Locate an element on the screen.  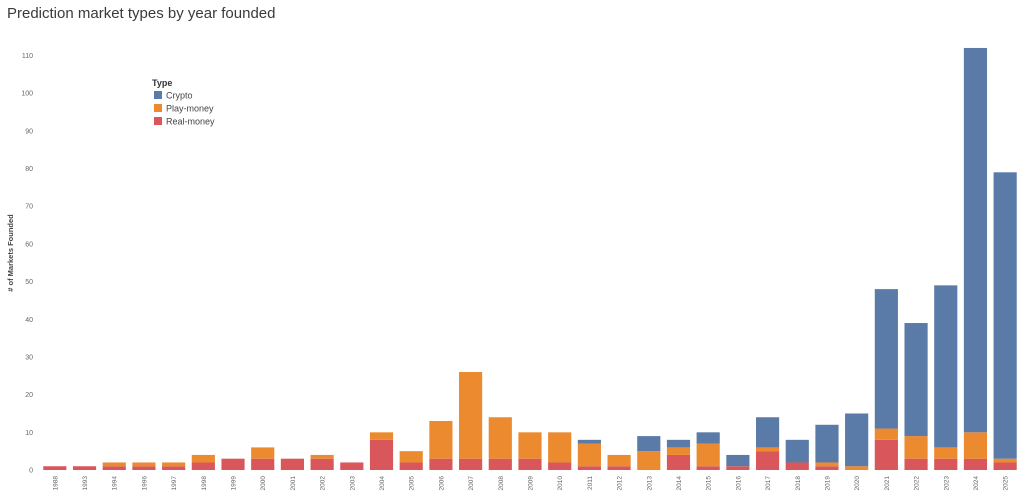
bar-stack-2017 is located at coordinates (767, 443).